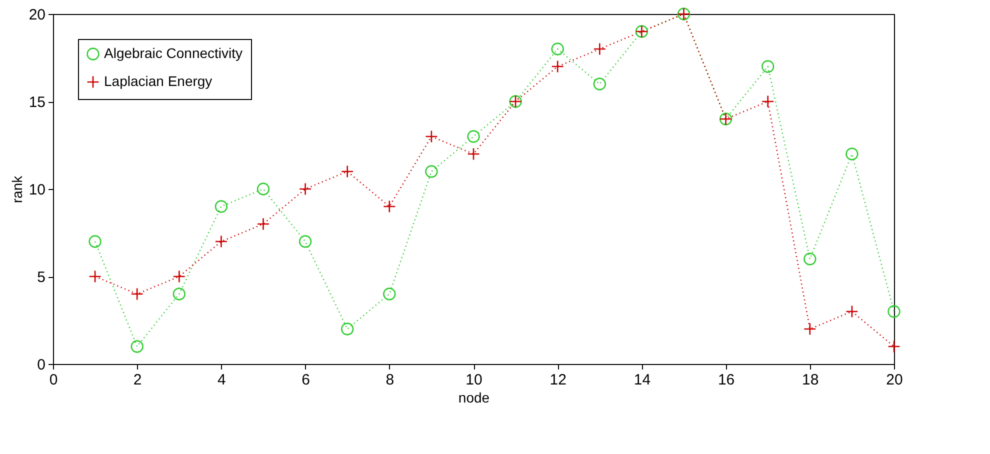 Image resolution: width=990 pixels, height=454 pixels. Describe the element at coordinates (726, 380) in the screenshot. I see `x-tick-label: 16` at that location.